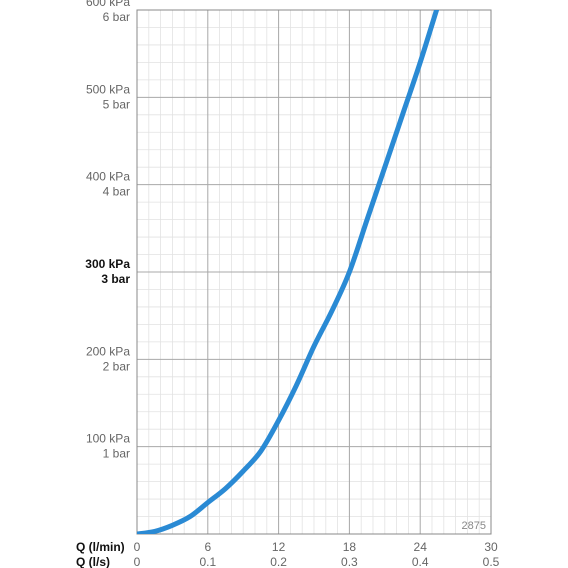 The height and width of the screenshot is (568, 568). I want to click on x-tick-label-lmin: 30, so click(491, 547).